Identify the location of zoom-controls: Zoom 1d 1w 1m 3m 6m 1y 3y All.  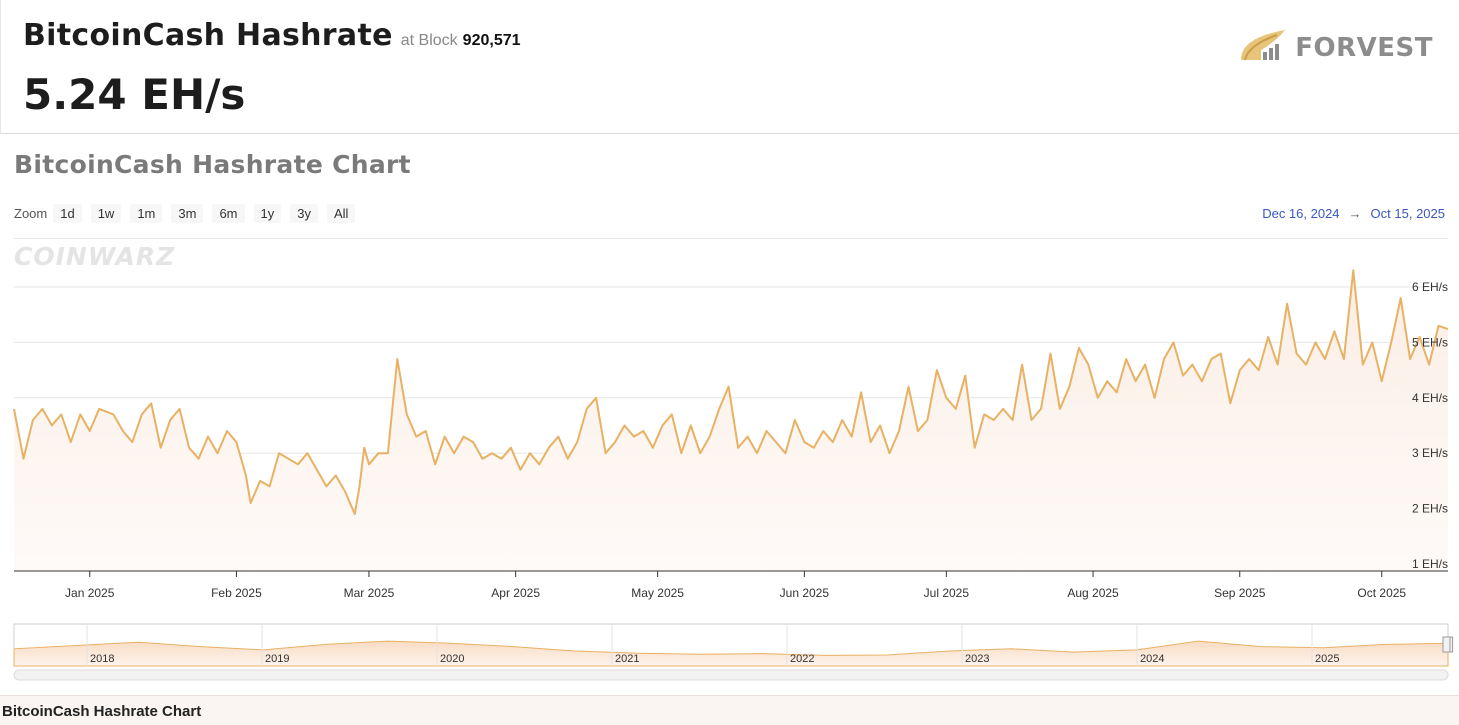
(189, 213).